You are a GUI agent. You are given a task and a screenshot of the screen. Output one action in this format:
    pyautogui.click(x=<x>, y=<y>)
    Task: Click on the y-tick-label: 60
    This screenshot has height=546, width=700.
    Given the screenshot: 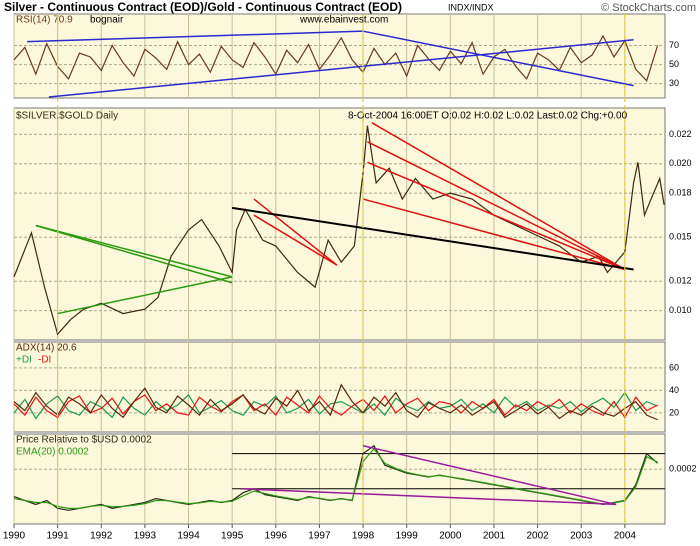 What is the action you would take?
    pyautogui.click(x=674, y=367)
    